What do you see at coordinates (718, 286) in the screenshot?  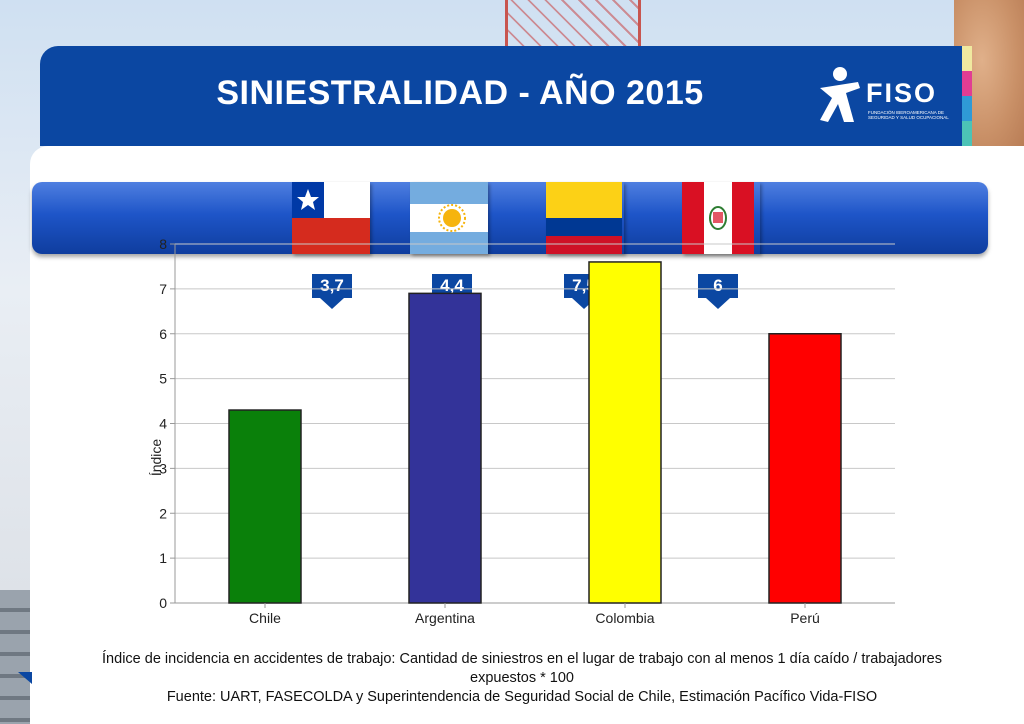 I see `callout-peru: 6` at bounding box center [718, 286].